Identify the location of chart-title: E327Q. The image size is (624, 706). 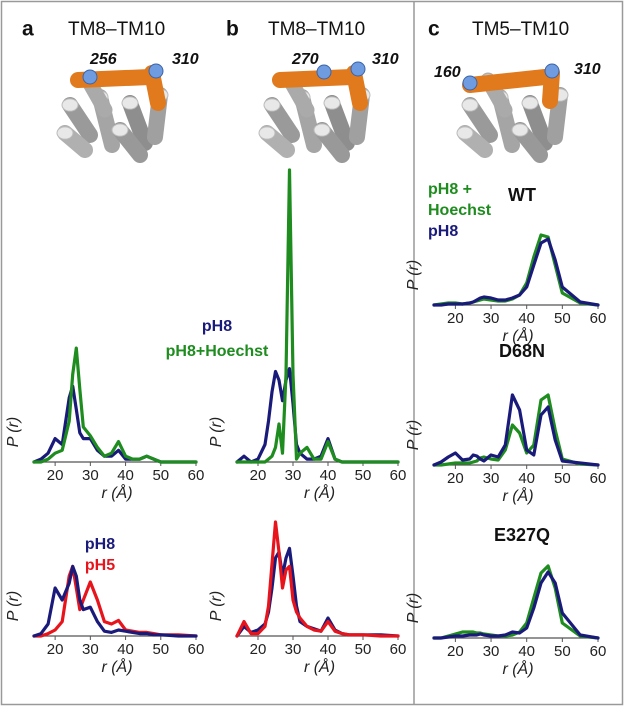
(522, 535).